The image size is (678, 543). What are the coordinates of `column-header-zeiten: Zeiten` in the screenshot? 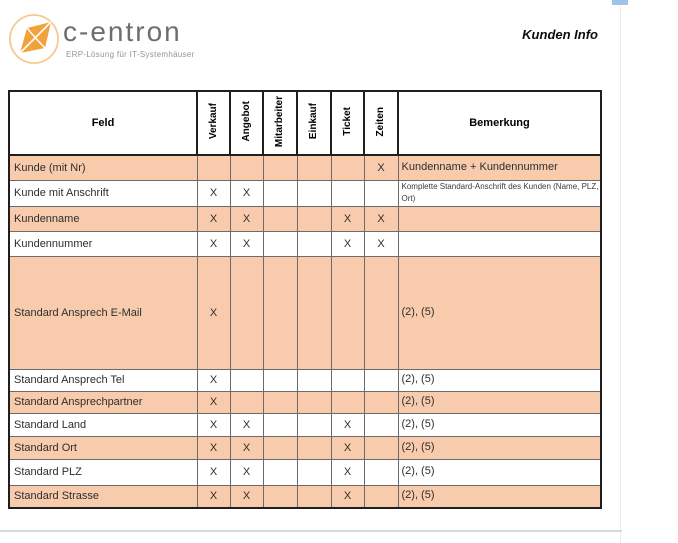 It's located at (381, 123).